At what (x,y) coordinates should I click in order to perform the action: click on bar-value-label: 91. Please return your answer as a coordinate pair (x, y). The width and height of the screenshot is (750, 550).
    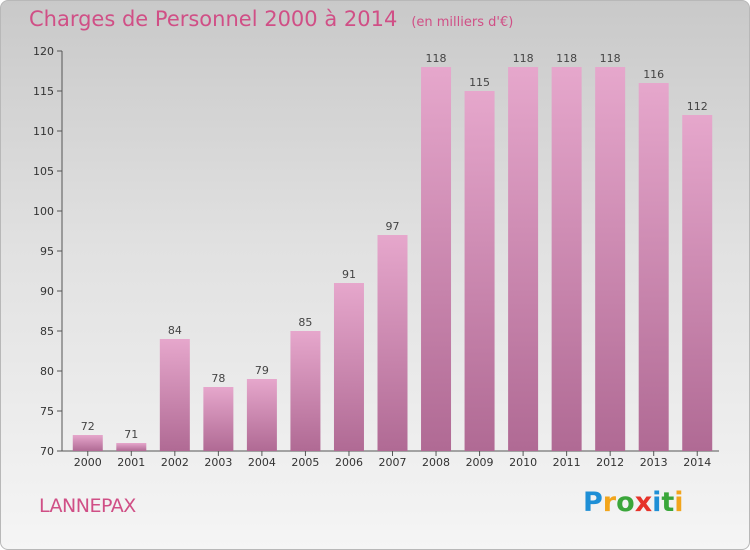
    Looking at the image, I should click on (349, 274).